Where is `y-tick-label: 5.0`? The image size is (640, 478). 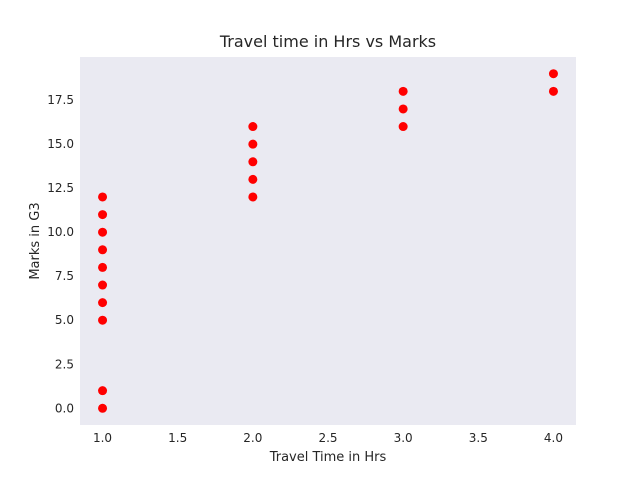
y-tick-label: 5.0 is located at coordinates (64, 320).